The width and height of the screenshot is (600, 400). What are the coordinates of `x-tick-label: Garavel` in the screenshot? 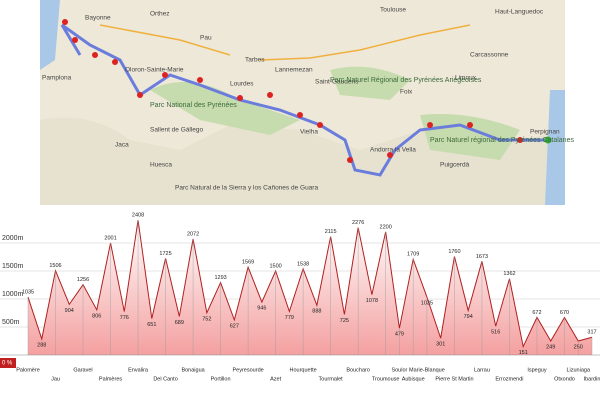 It's located at (82, 370).